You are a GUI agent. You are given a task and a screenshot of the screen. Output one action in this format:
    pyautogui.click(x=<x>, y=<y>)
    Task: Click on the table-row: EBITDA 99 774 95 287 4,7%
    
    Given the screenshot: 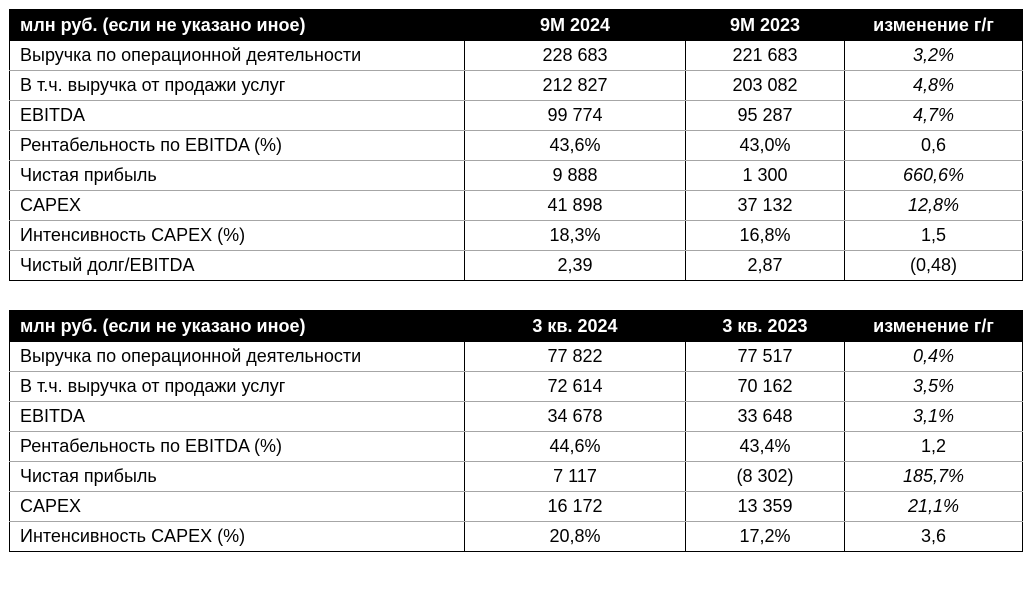 What is the action you would take?
    pyautogui.click(x=516, y=115)
    